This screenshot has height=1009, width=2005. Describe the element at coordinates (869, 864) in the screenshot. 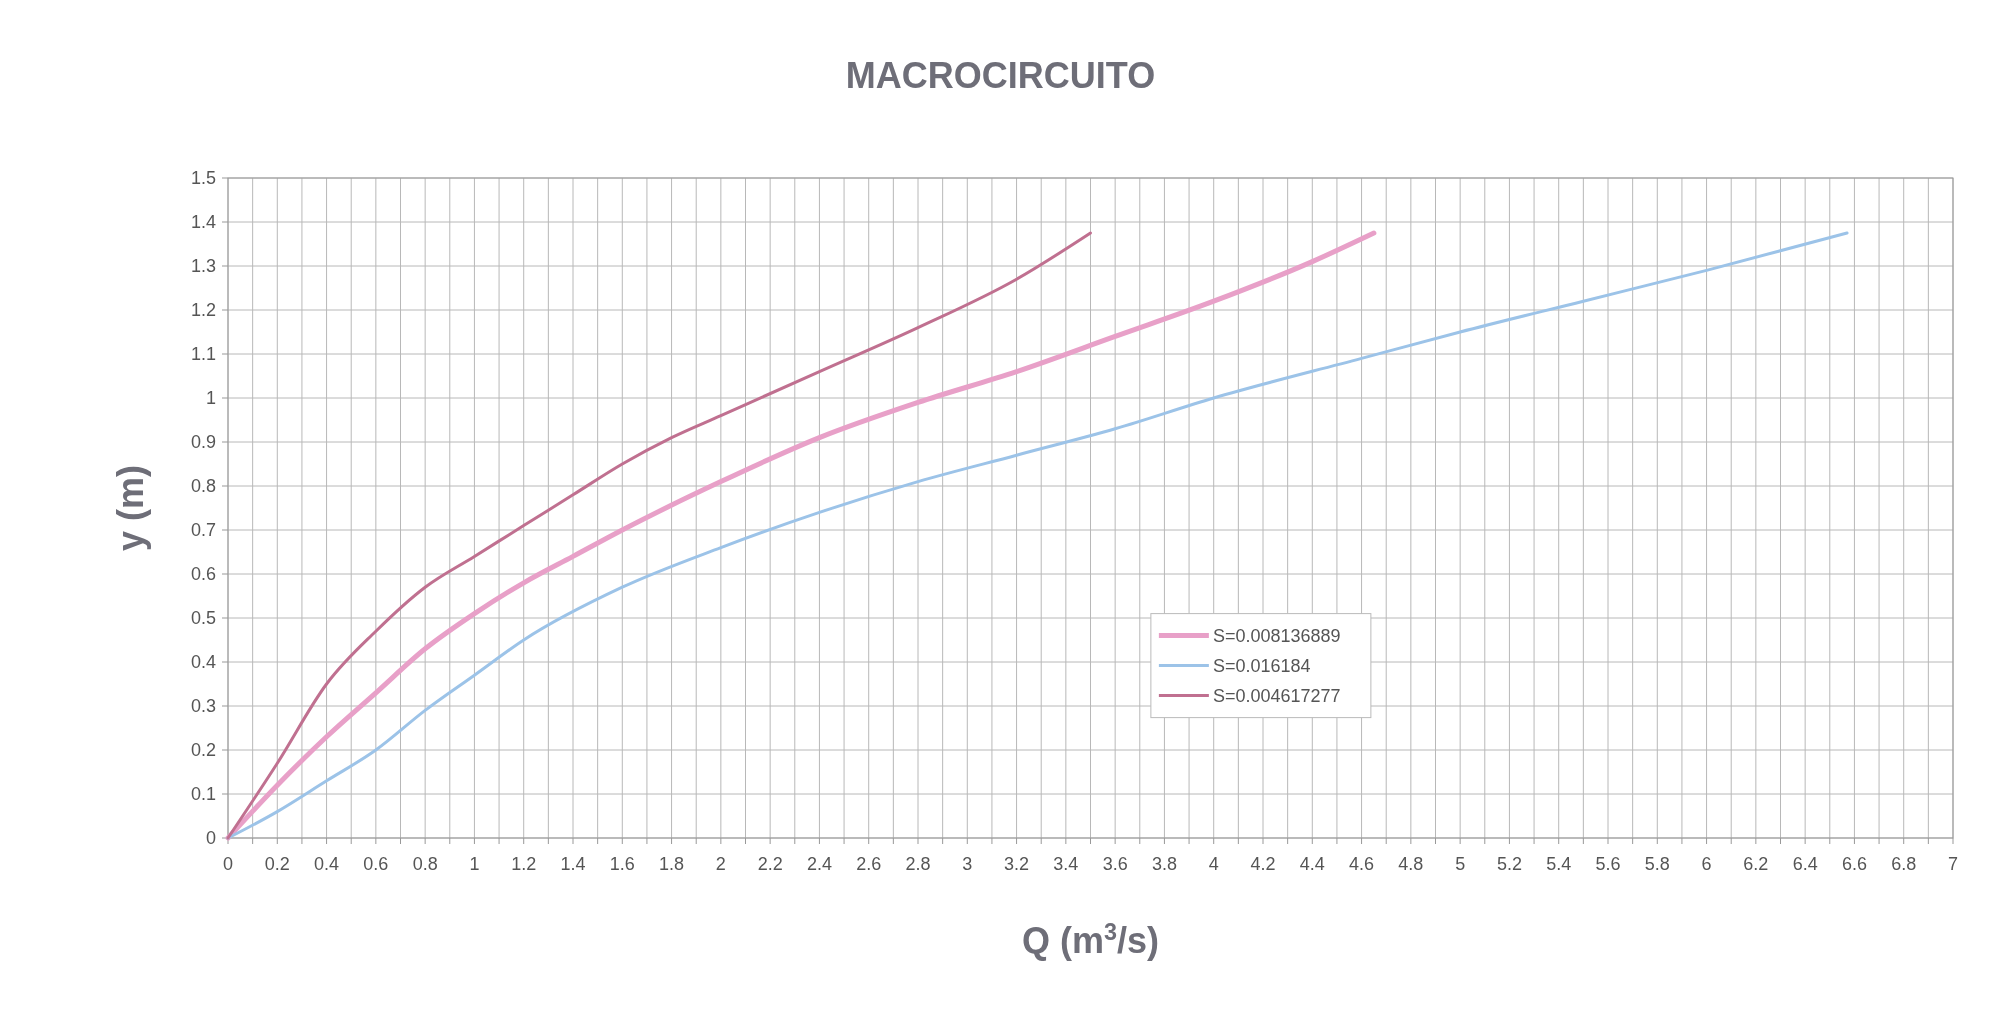

I see `x-tick-label: 2.6` at that location.